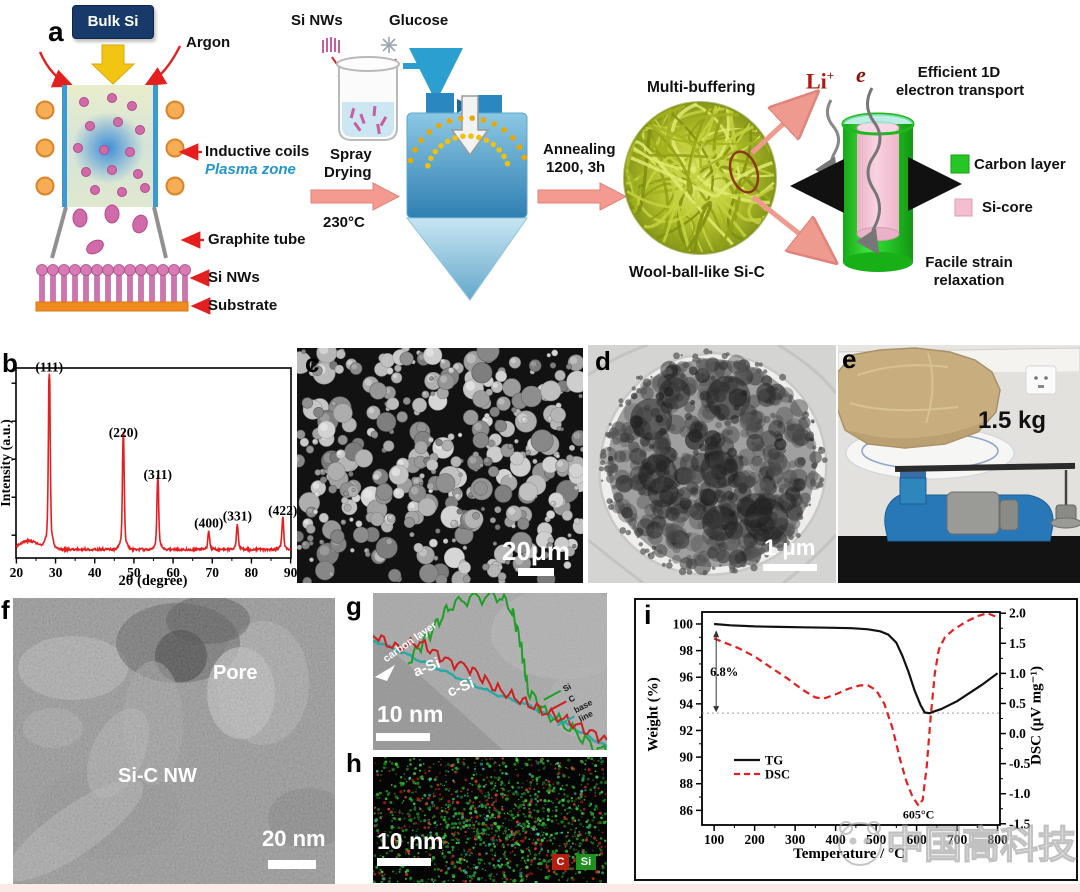 The width and height of the screenshot is (1080, 892). What do you see at coordinates (795, 839) in the screenshot?
I see `svg-text: 300` at bounding box center [795, 839].